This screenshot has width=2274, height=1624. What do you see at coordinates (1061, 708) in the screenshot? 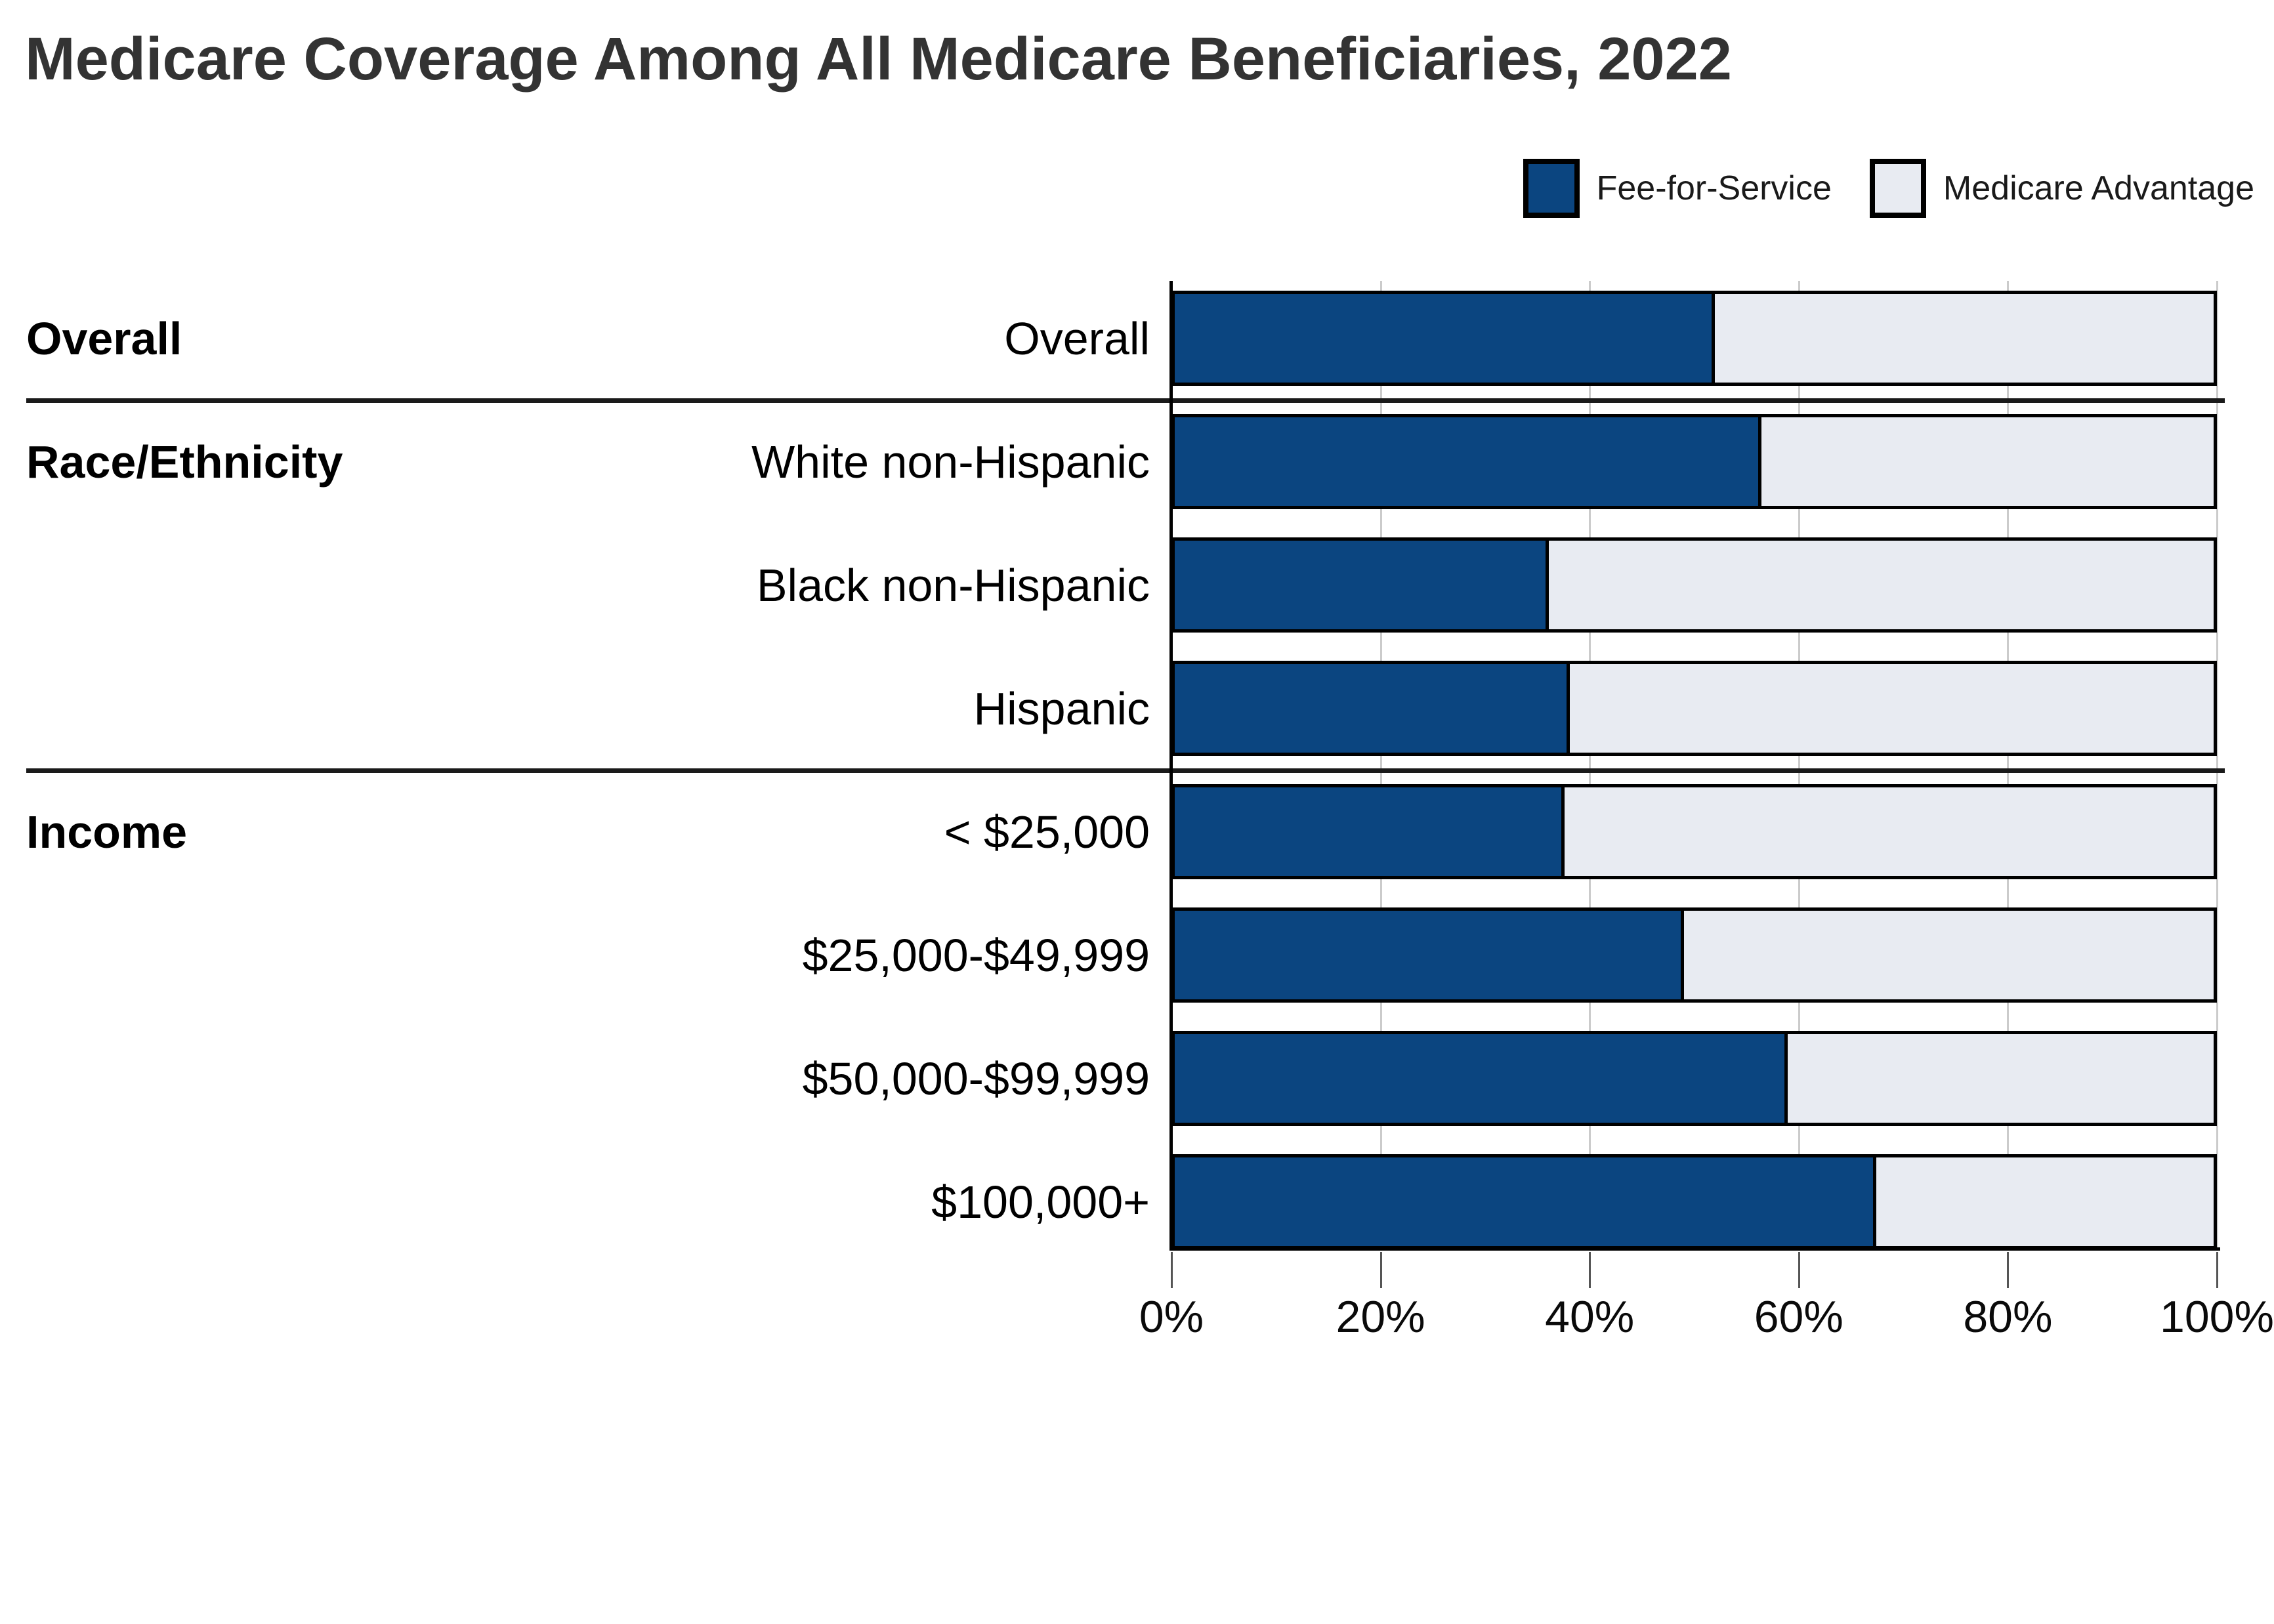
I see `row-label: Hispanic` at bounding box center [1061, 708].